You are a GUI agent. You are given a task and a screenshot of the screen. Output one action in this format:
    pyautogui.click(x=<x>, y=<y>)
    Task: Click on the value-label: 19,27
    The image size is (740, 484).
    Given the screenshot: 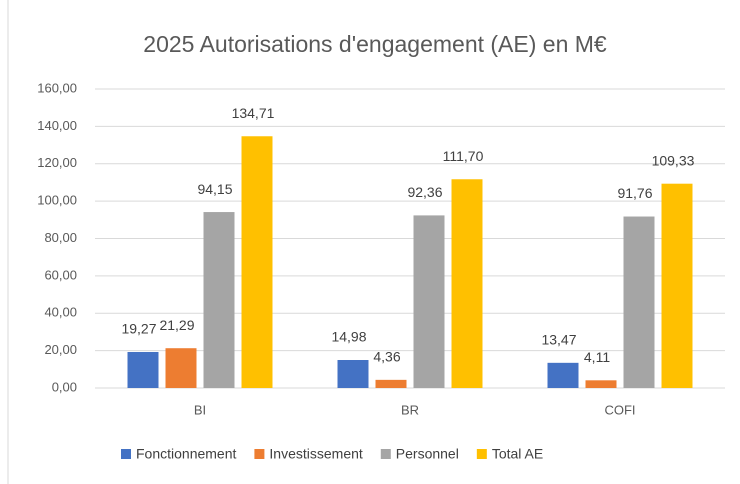 What is the action you would take?
    pyautogui.click(x=138, y=329)
    